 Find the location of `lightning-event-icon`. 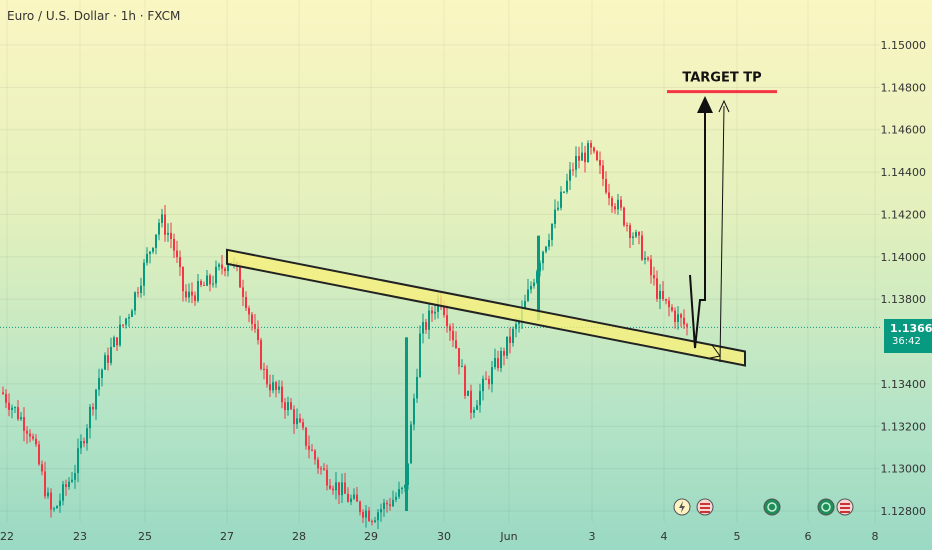

lightning-event-icon is located at coordinates (682, 507).